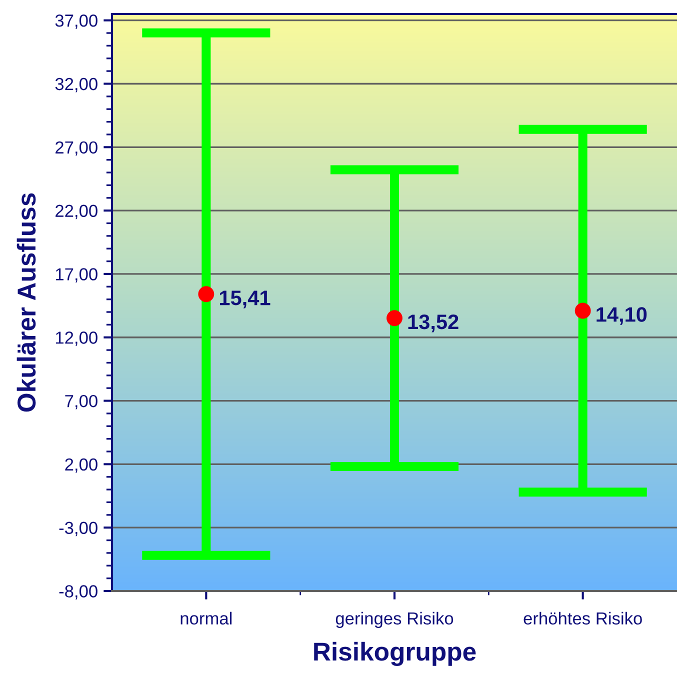 This screenshot has width=677, height=679. Describe the element at coordinates (76, 85) in the screenshot. I see `y-tick-label: 32,00` at that location.